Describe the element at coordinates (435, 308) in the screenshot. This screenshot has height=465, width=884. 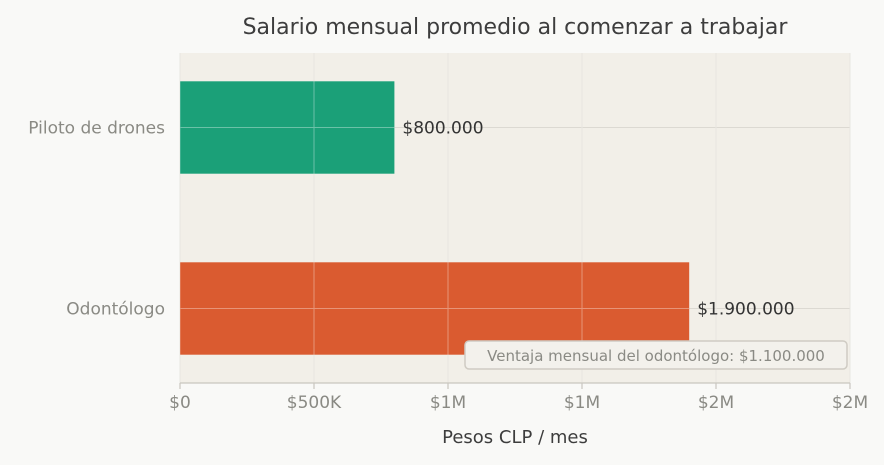
I see `bar-odontologo` at that location.